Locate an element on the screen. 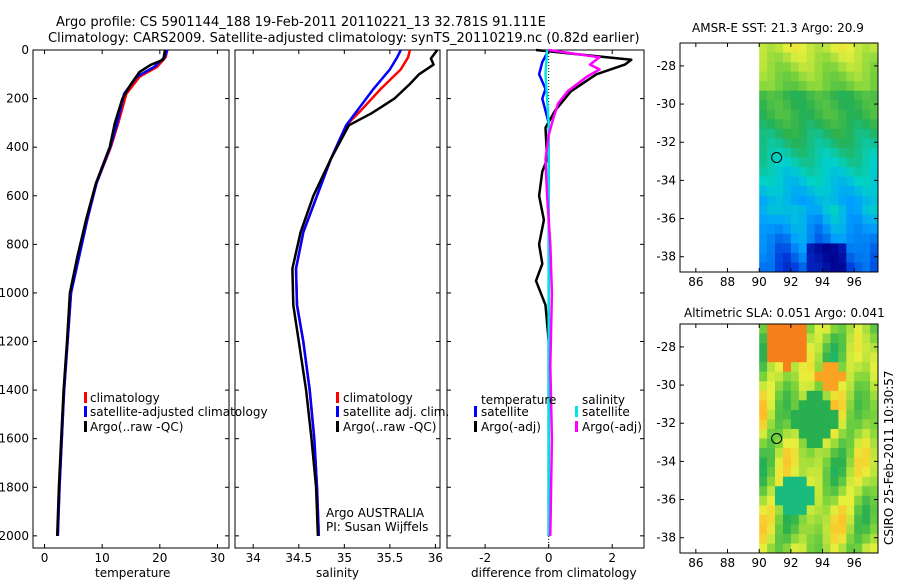 The width and height of the screenshot is (900, 580). x-tick-label: 90 is located at coordinates (759, 282).